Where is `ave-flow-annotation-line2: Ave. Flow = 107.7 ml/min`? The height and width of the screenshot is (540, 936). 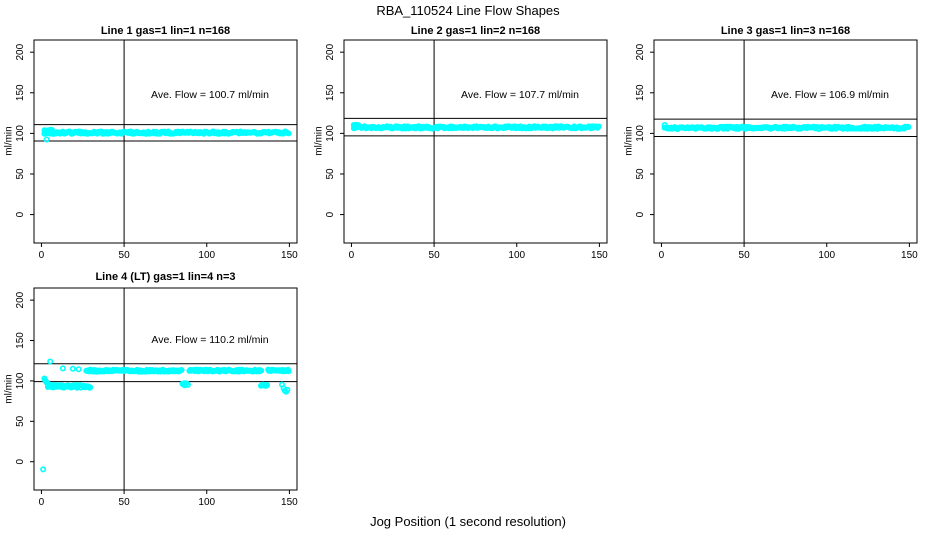 ave-flow-annotation-line2: Ave. Flow = 107.7 ml/min is located at coordinates (520, 95).